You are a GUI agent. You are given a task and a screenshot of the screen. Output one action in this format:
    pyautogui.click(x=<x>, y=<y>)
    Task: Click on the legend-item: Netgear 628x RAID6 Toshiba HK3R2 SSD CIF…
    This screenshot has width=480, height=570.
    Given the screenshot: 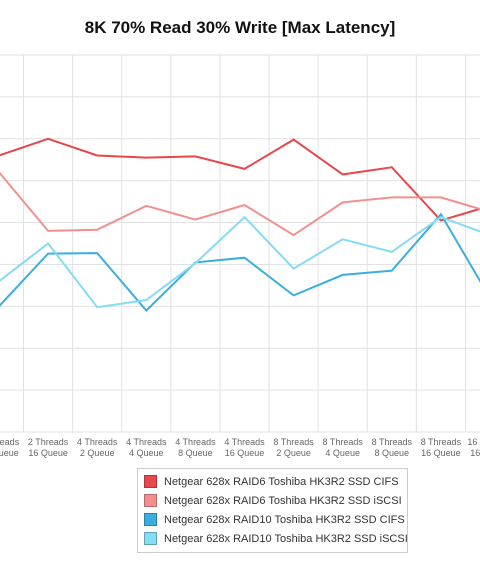 What is the action you would take?
    pyautogui.click(x=272, y=481)
    